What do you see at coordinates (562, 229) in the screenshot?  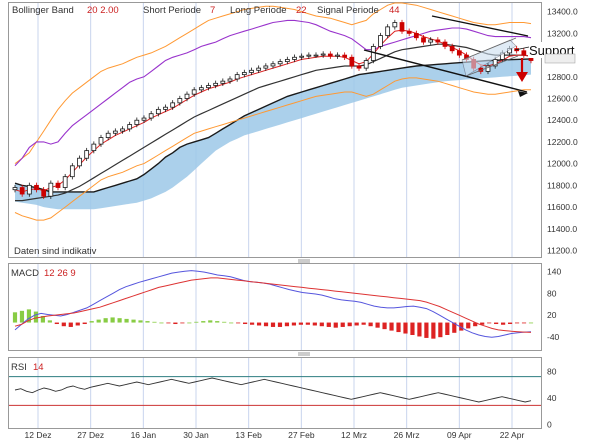 I see `price-tick-label: 11400.0` at bounding box center [562, 229].